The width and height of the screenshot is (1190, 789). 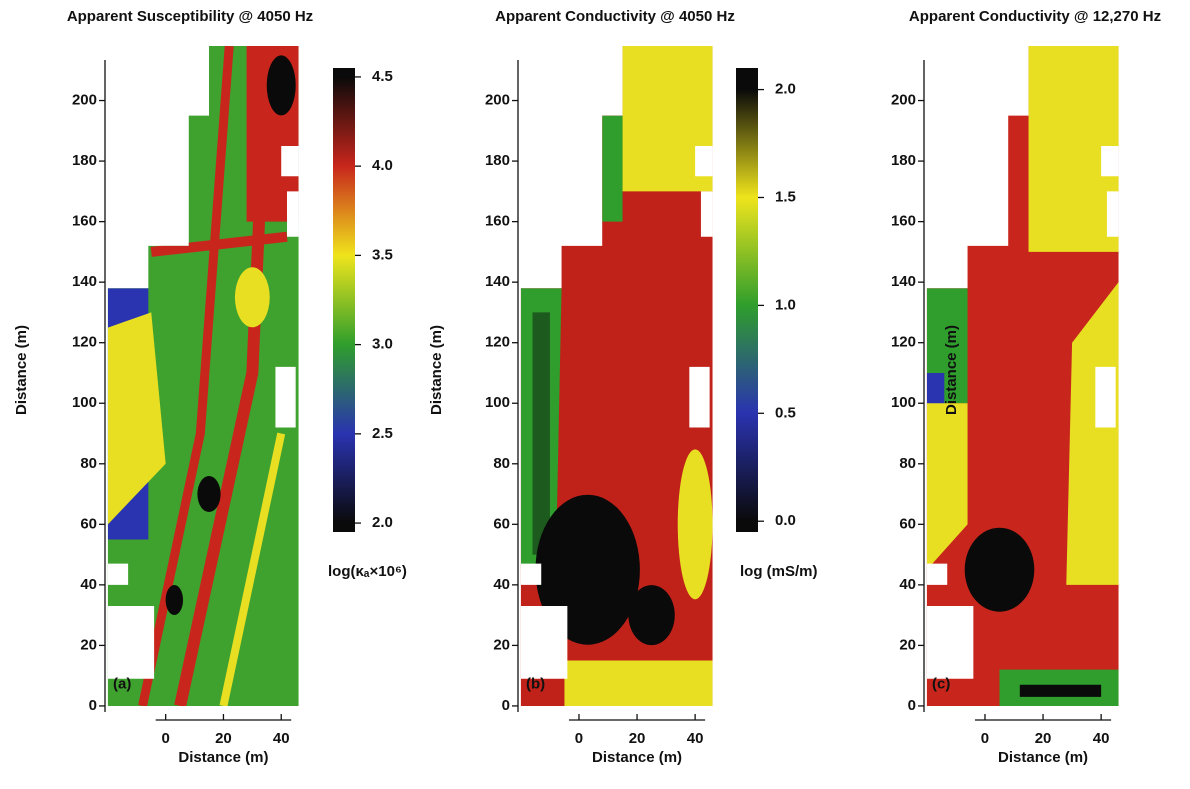 I want to click on colorbar-tick-label: 4.0, so click(x=382, y=165).